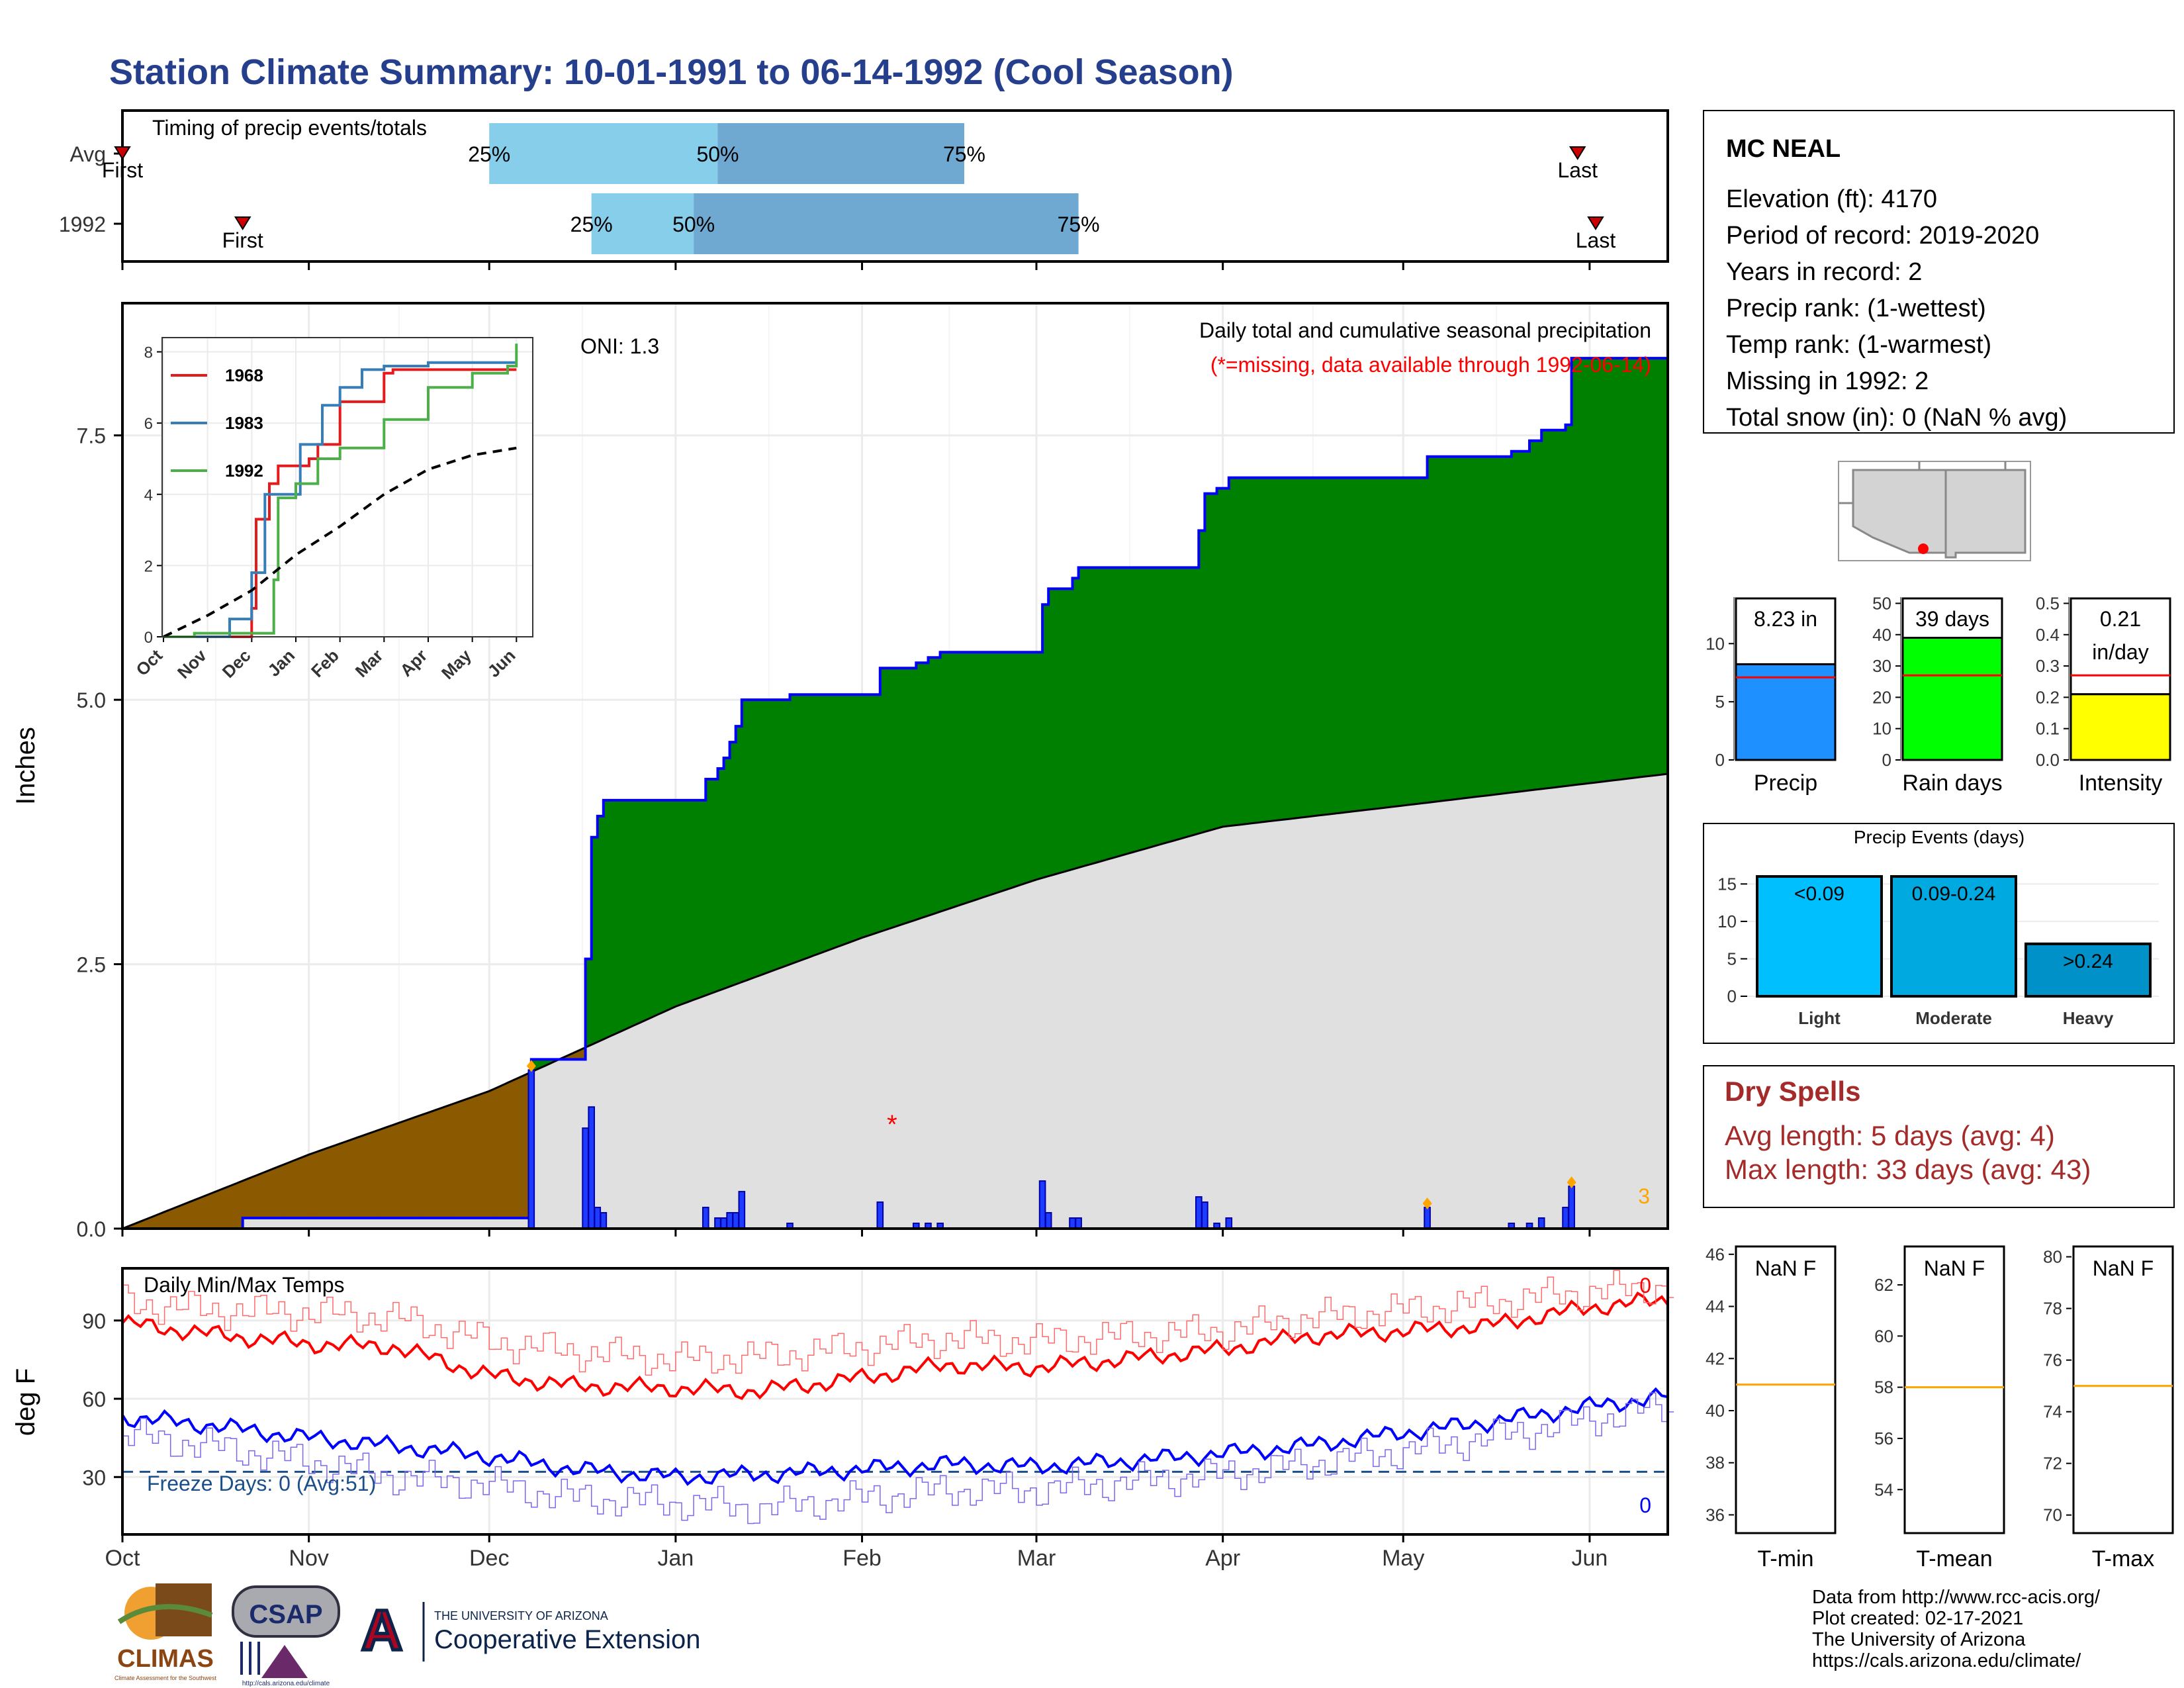  I want to click on summary-bar-value-label: 0.21, so click(2120, 619).